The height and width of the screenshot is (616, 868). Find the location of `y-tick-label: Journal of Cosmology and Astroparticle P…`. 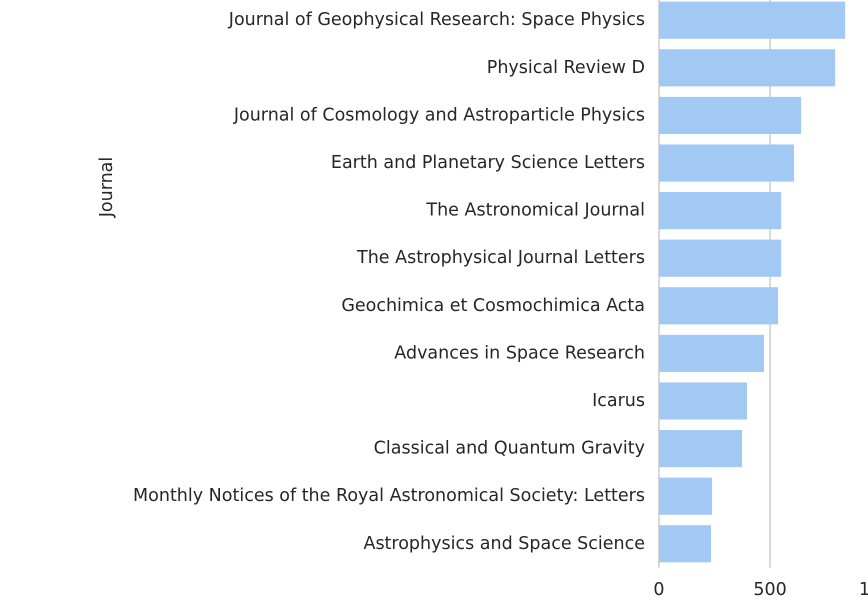

y-tick-label: Journal of Cosmology and Astroparticle P… is located at coordinates (439, 115).